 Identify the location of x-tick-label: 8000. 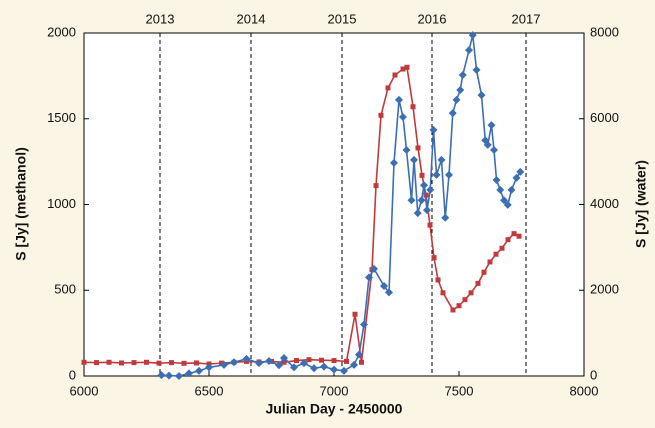
(584, 390).